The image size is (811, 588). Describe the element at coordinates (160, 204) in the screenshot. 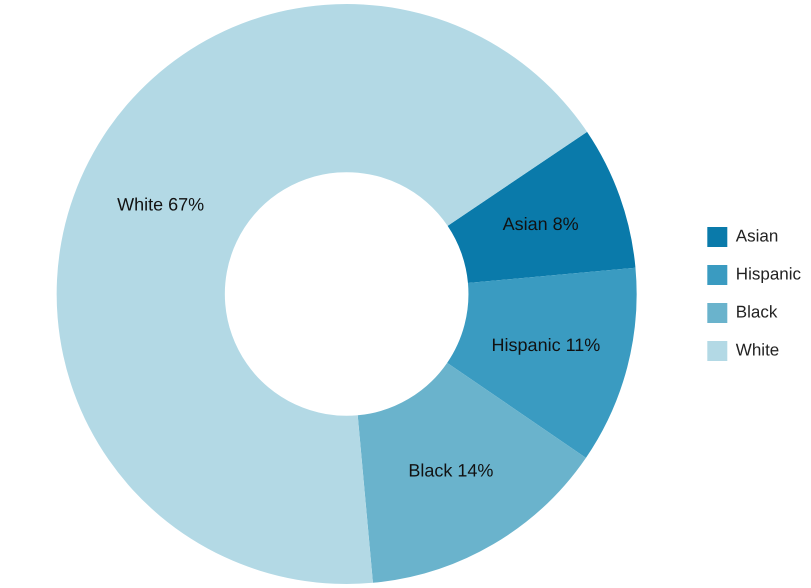

I see `data-label: White 67%` at that location.